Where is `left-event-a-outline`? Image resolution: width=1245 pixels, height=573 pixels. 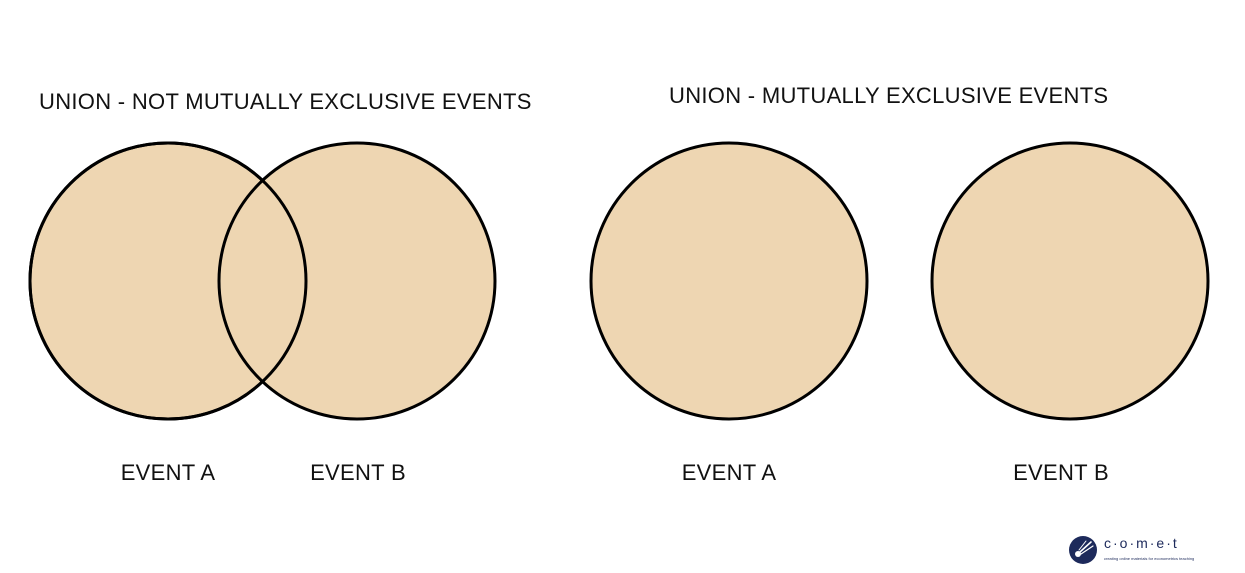 left-event-a-outline is located at coordinates (168, 281).